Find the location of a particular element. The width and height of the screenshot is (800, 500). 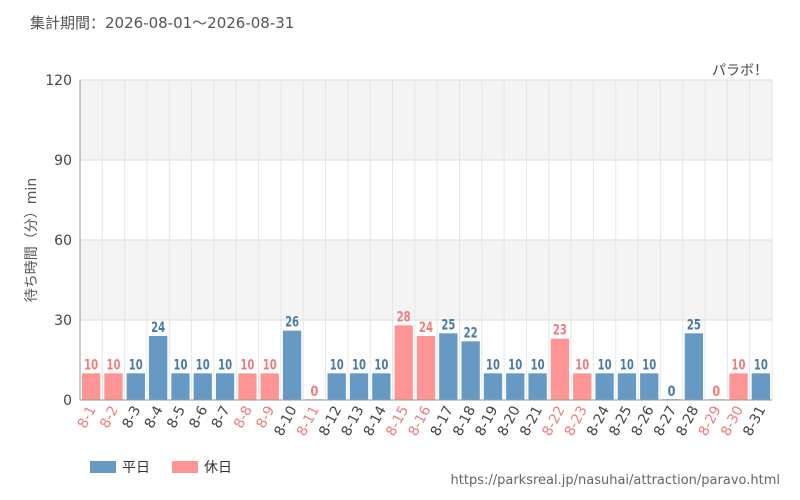

legend-label-weekday: 平日 is located at coordinates (136, 468).